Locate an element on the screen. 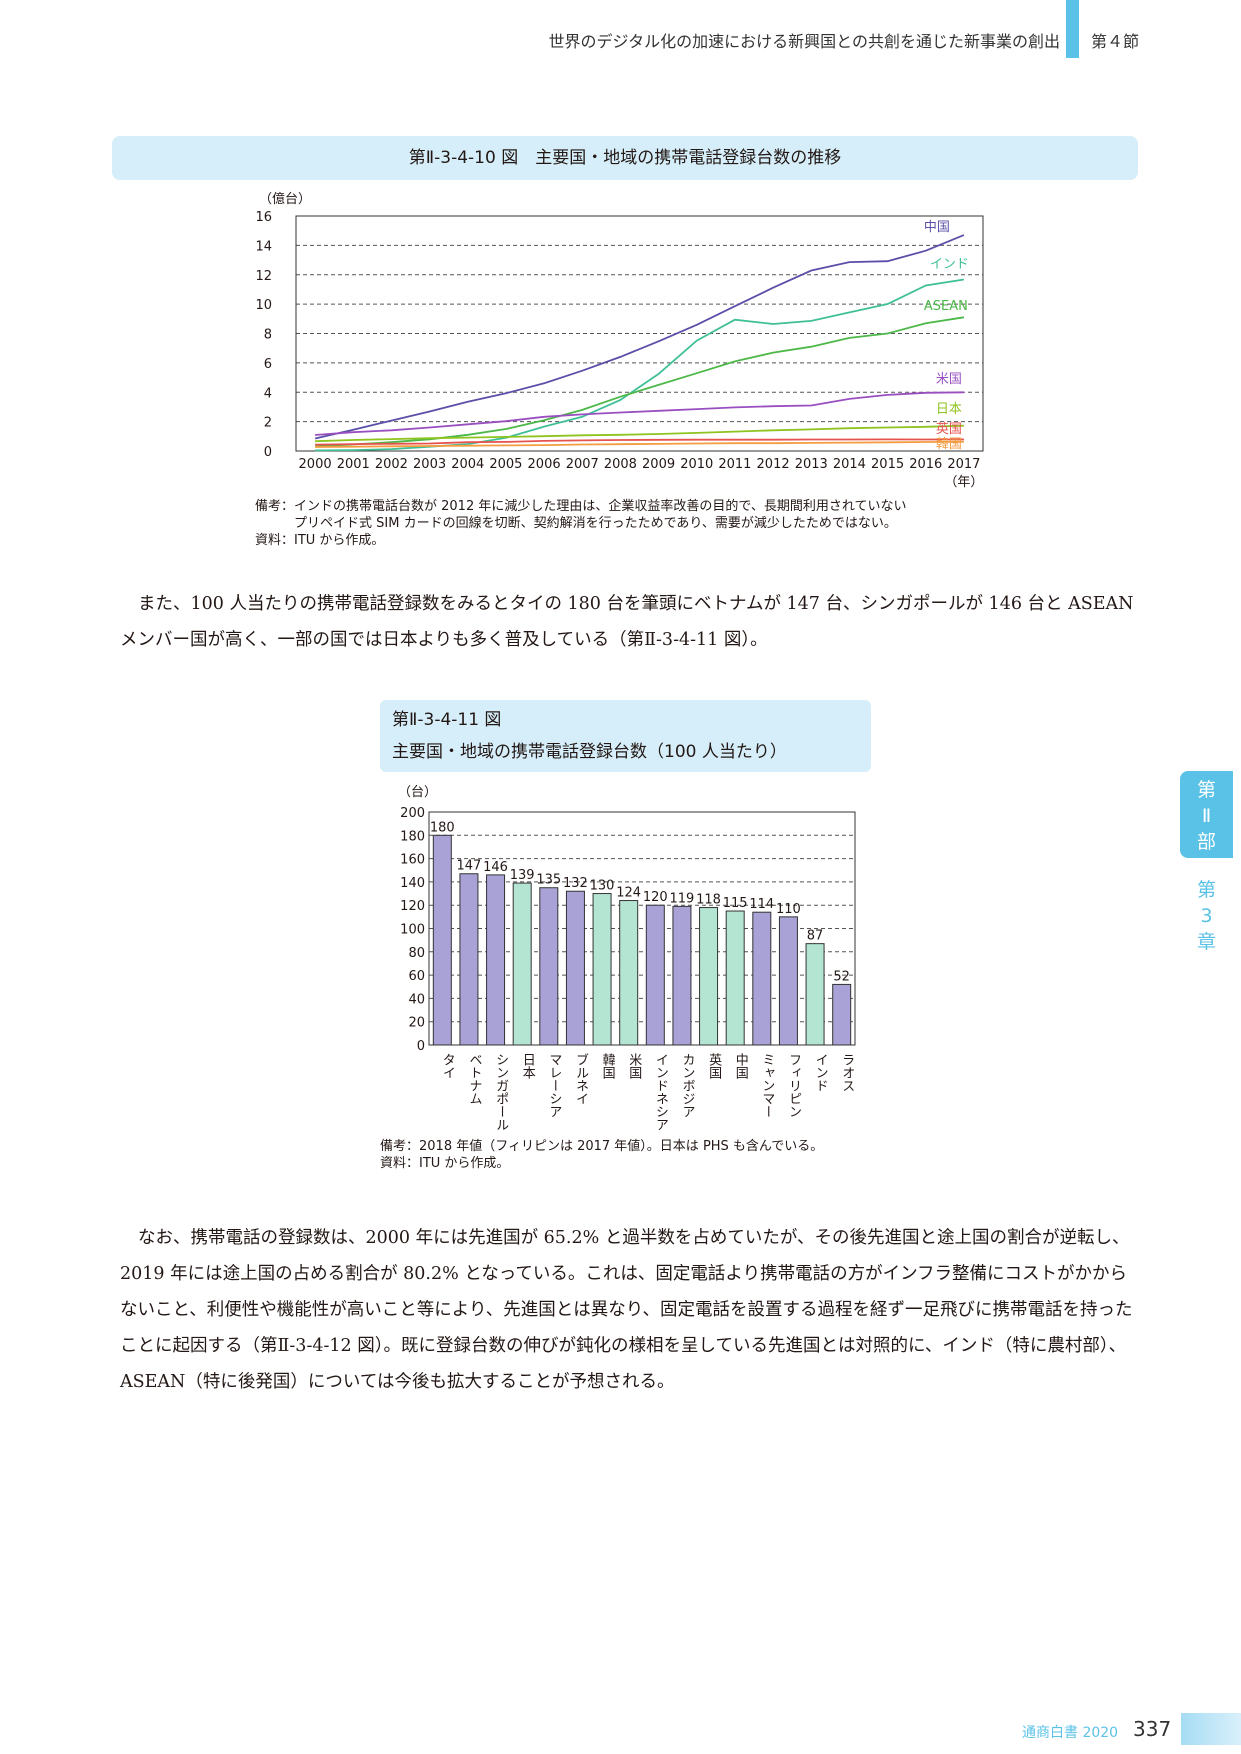 Image resolution: width=1241 pixels, height=1754 pixels. y-tick-label: 80 is located at coordinates (416, 953).